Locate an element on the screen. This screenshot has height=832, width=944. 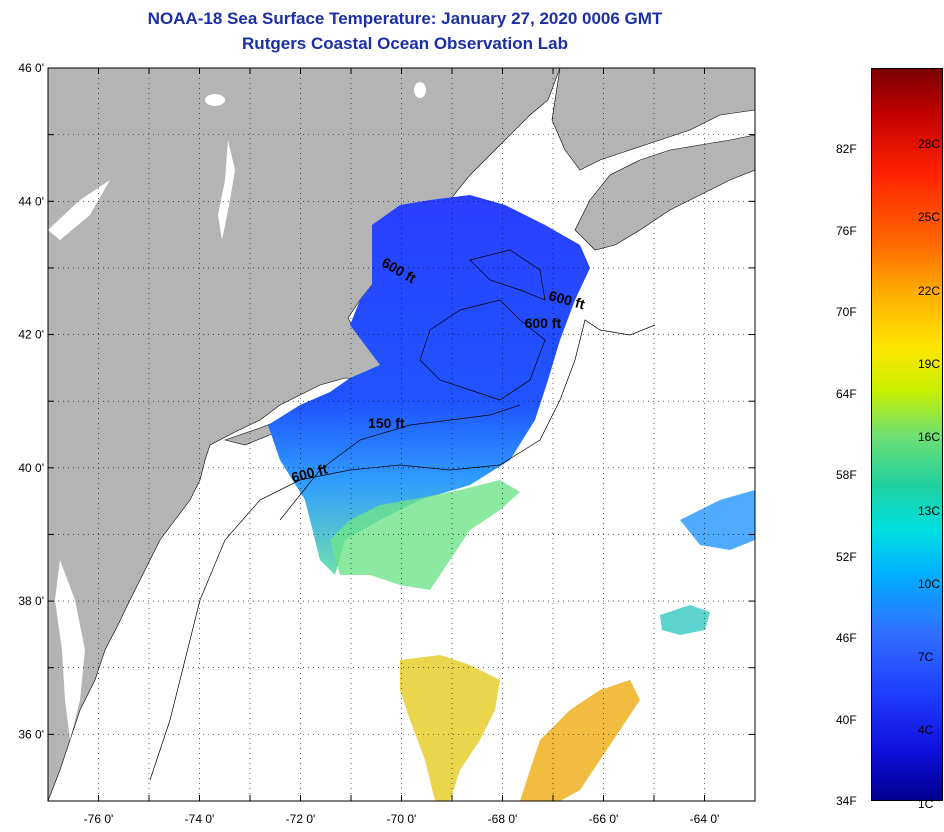
latitude-tick-label: 40 0' is located at coordinates (31, 468).